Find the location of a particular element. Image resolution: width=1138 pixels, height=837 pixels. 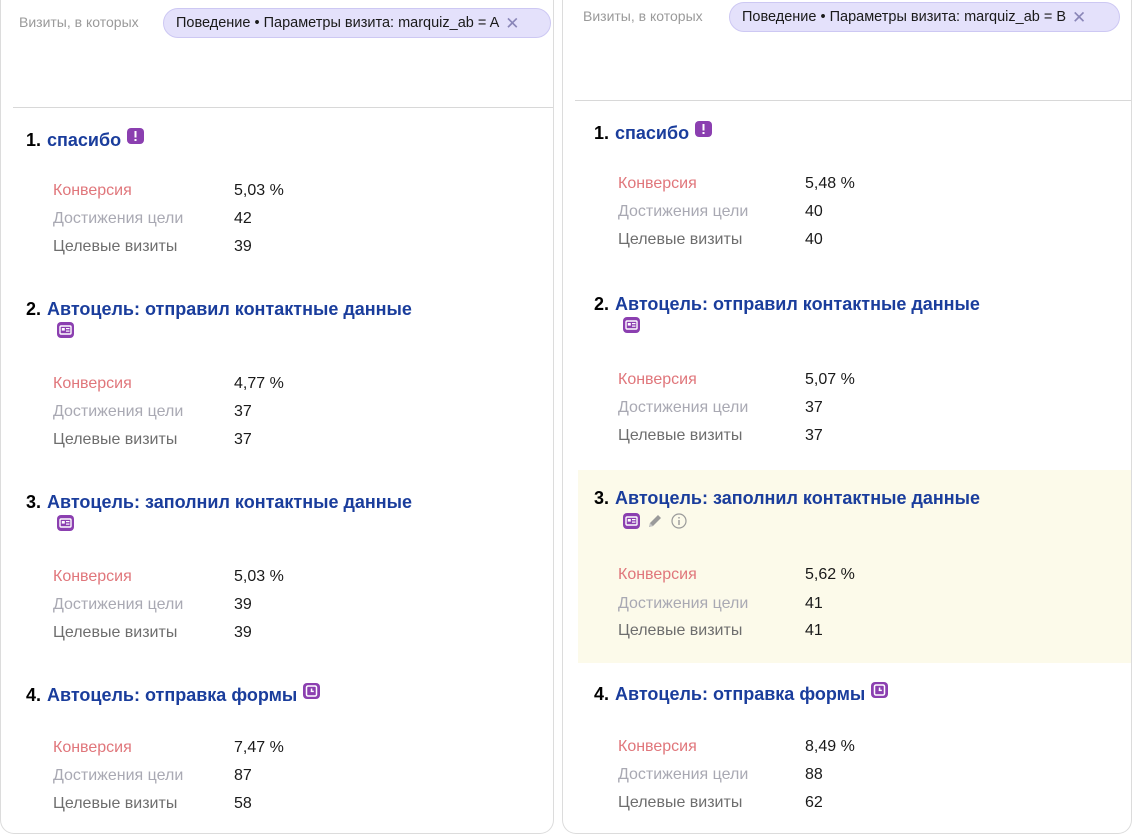

goal-title: 1. спасибо is located at coordinates (653, 132).